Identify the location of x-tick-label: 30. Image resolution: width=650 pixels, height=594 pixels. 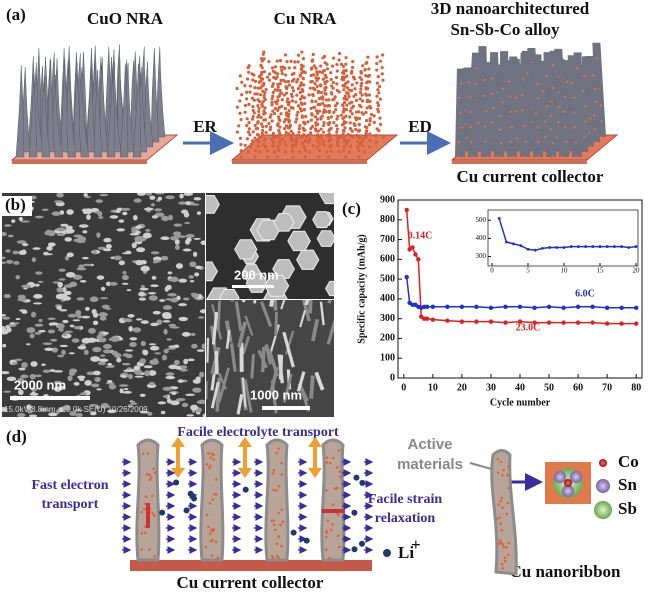
(491, 387).